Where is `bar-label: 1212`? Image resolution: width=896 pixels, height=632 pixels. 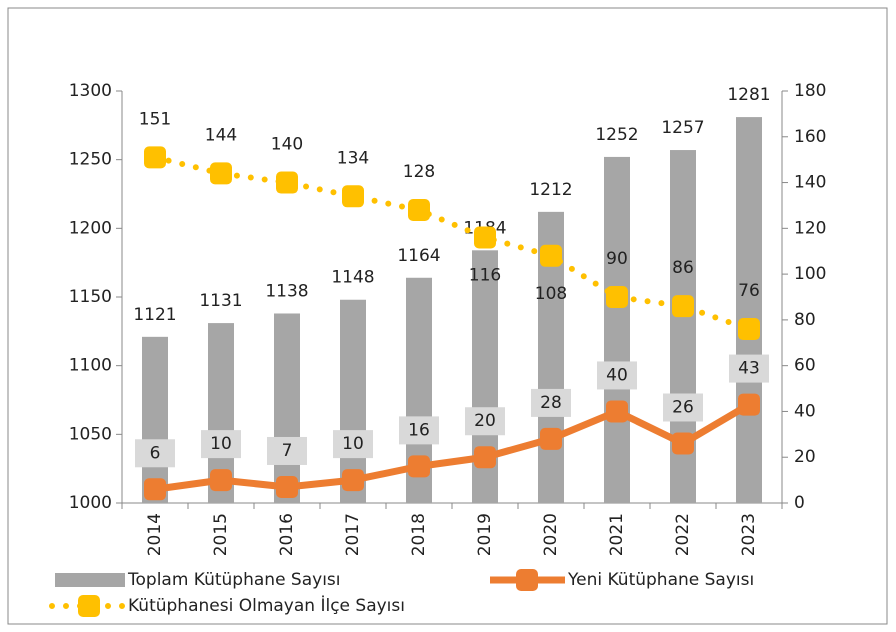 bar-label: 1212 is located at coordinates (550, 190).